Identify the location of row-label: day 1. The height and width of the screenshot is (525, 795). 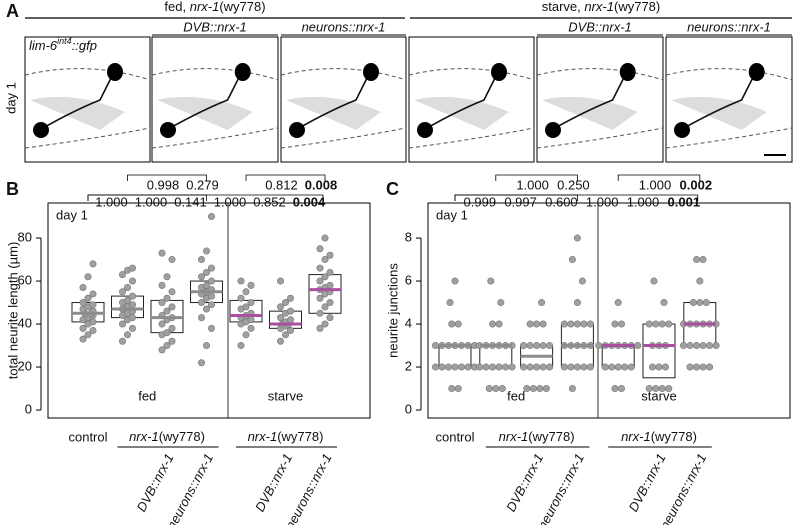
(10, 98).